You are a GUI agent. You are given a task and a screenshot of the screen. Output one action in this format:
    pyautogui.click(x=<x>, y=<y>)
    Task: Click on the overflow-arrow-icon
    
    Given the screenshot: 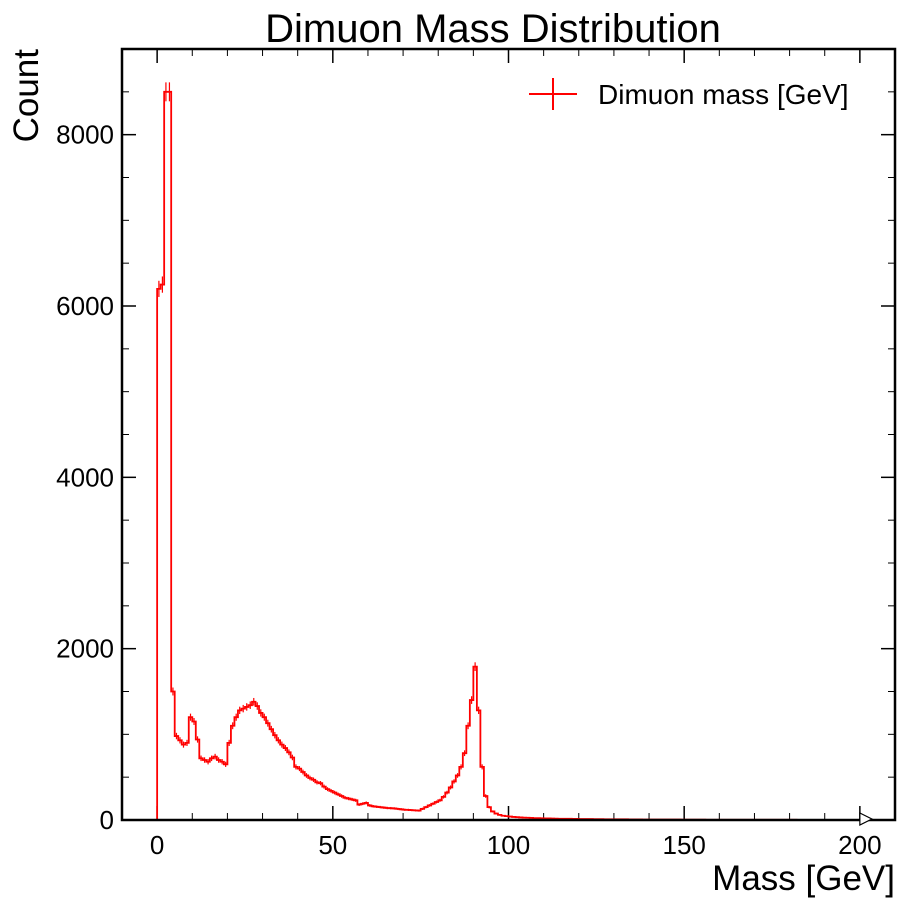 What is the action you would take?
    pyautogui.click(x=866, y=819)
    